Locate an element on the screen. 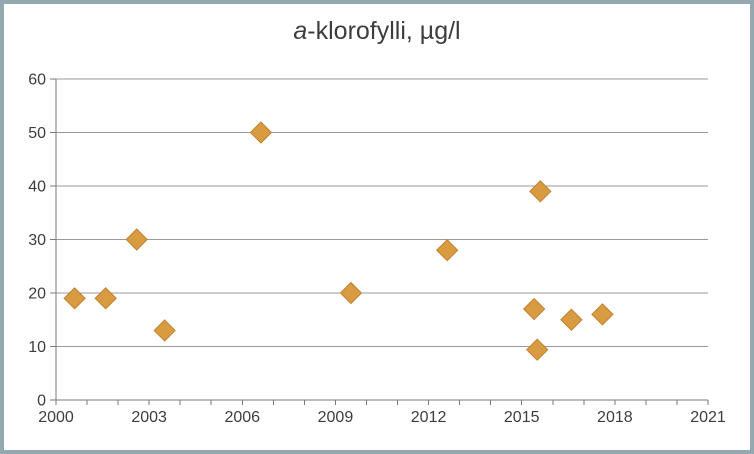  y-tick-label: 20 is located at coordinates (37, 294).